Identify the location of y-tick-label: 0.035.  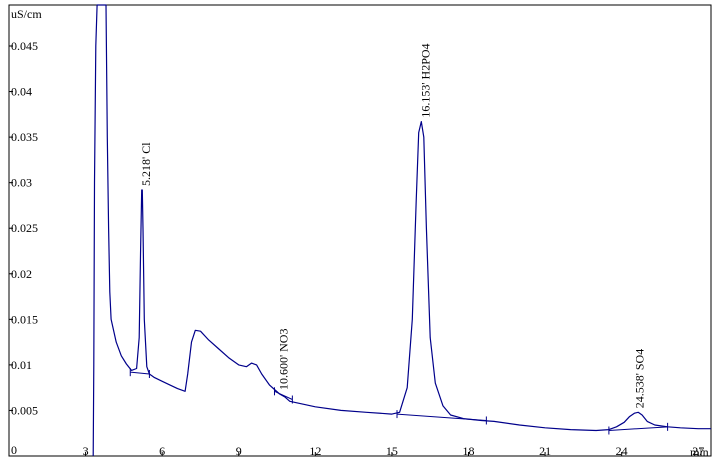
(24, 137).